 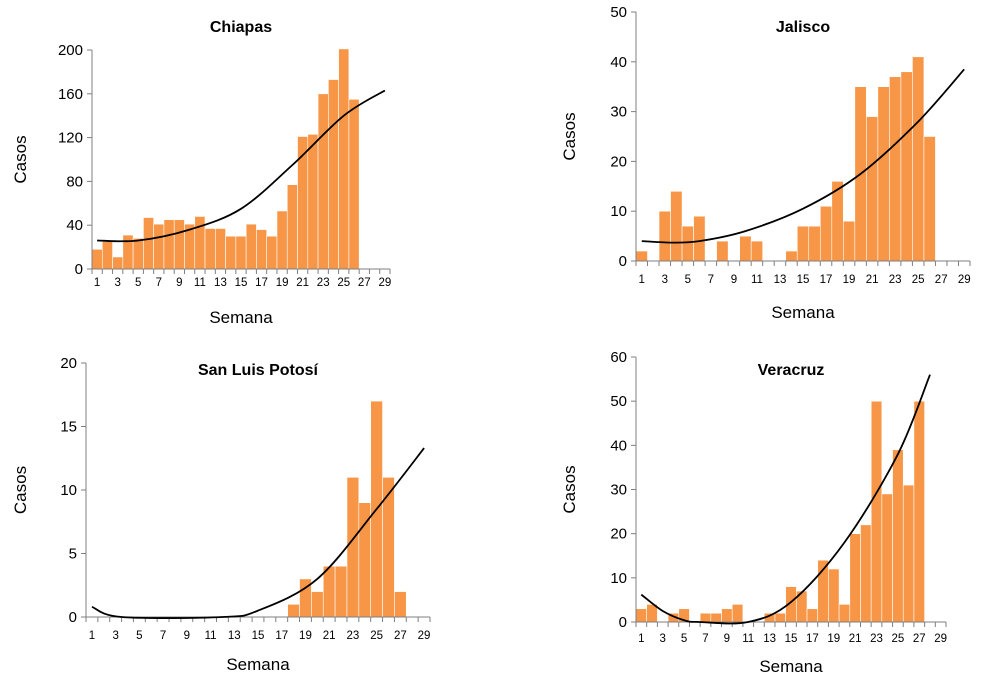 What do you see at coordinates (241, 27) in the screenshot?
I see `chart-title: Chiapas` at bounding box center [241, 27].